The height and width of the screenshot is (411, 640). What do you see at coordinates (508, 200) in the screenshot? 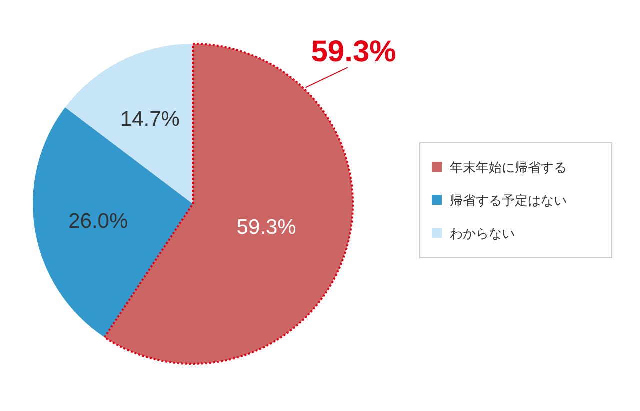
I see `legend-label: 帰省する予定はない` at bounding box center [508, 200].